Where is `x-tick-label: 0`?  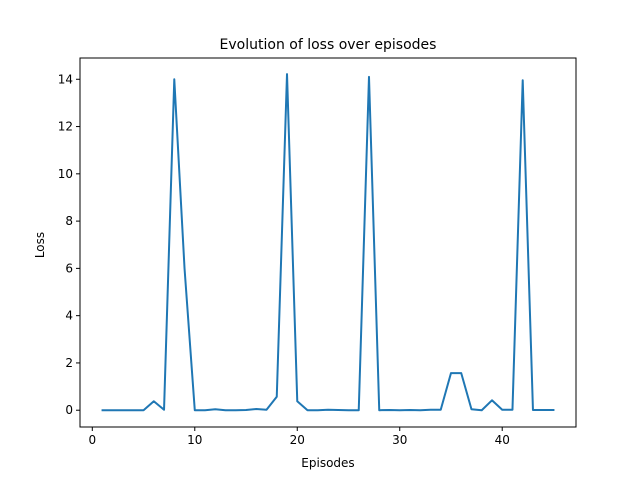
x-tick-label: 0 is located at coordinates (92, 440).